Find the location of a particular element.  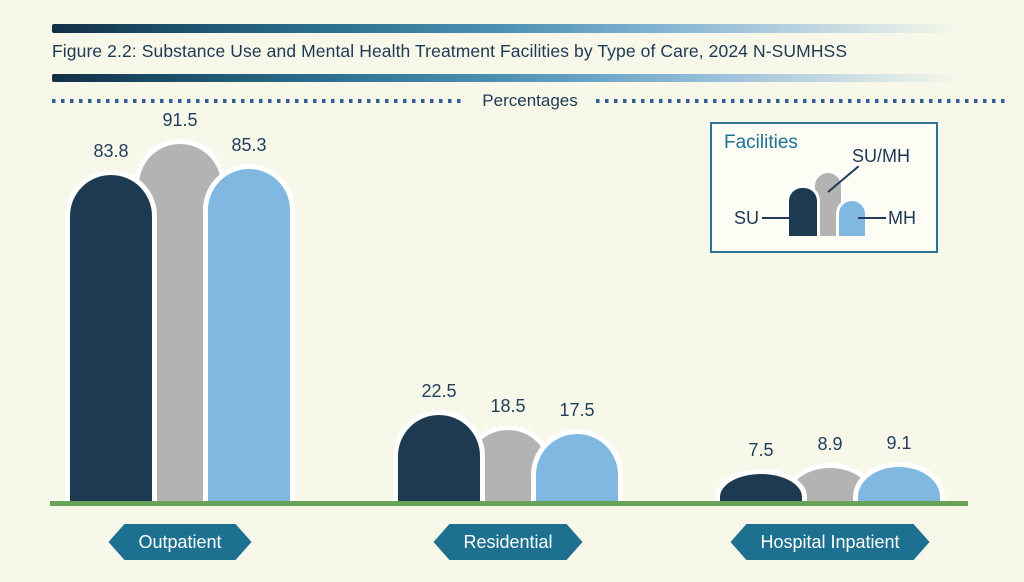

bar-su-hospital-inpatient is located at coordinates (761, 486).